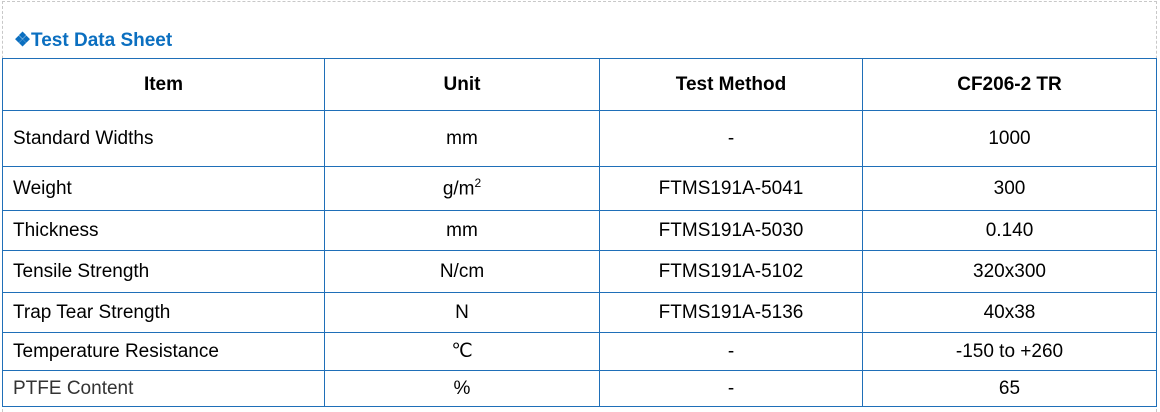 The image size is (1160, 412). I want to click on title-text: Test Data Sheet, so click(102, 40).